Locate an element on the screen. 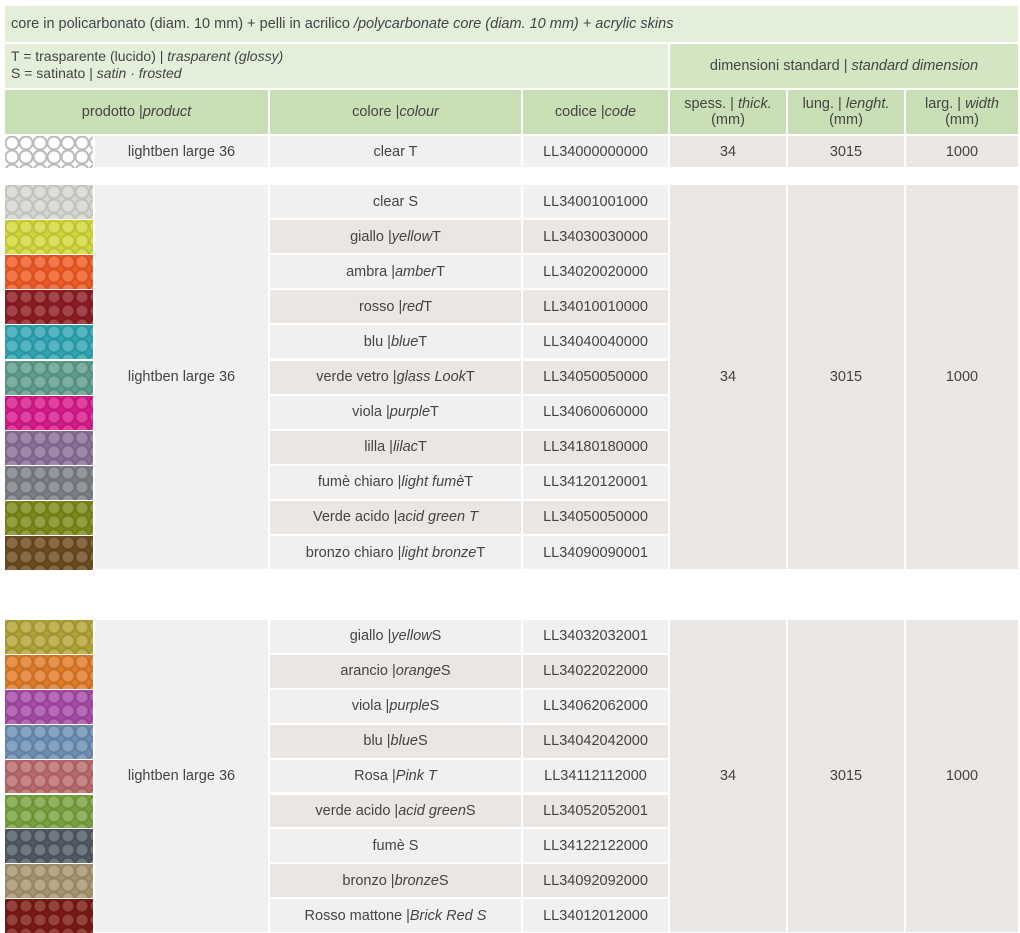 The image size is (1020, 933). colour-cell: Rosso mattone | Brick Red S is located at coordinates (395, 916).